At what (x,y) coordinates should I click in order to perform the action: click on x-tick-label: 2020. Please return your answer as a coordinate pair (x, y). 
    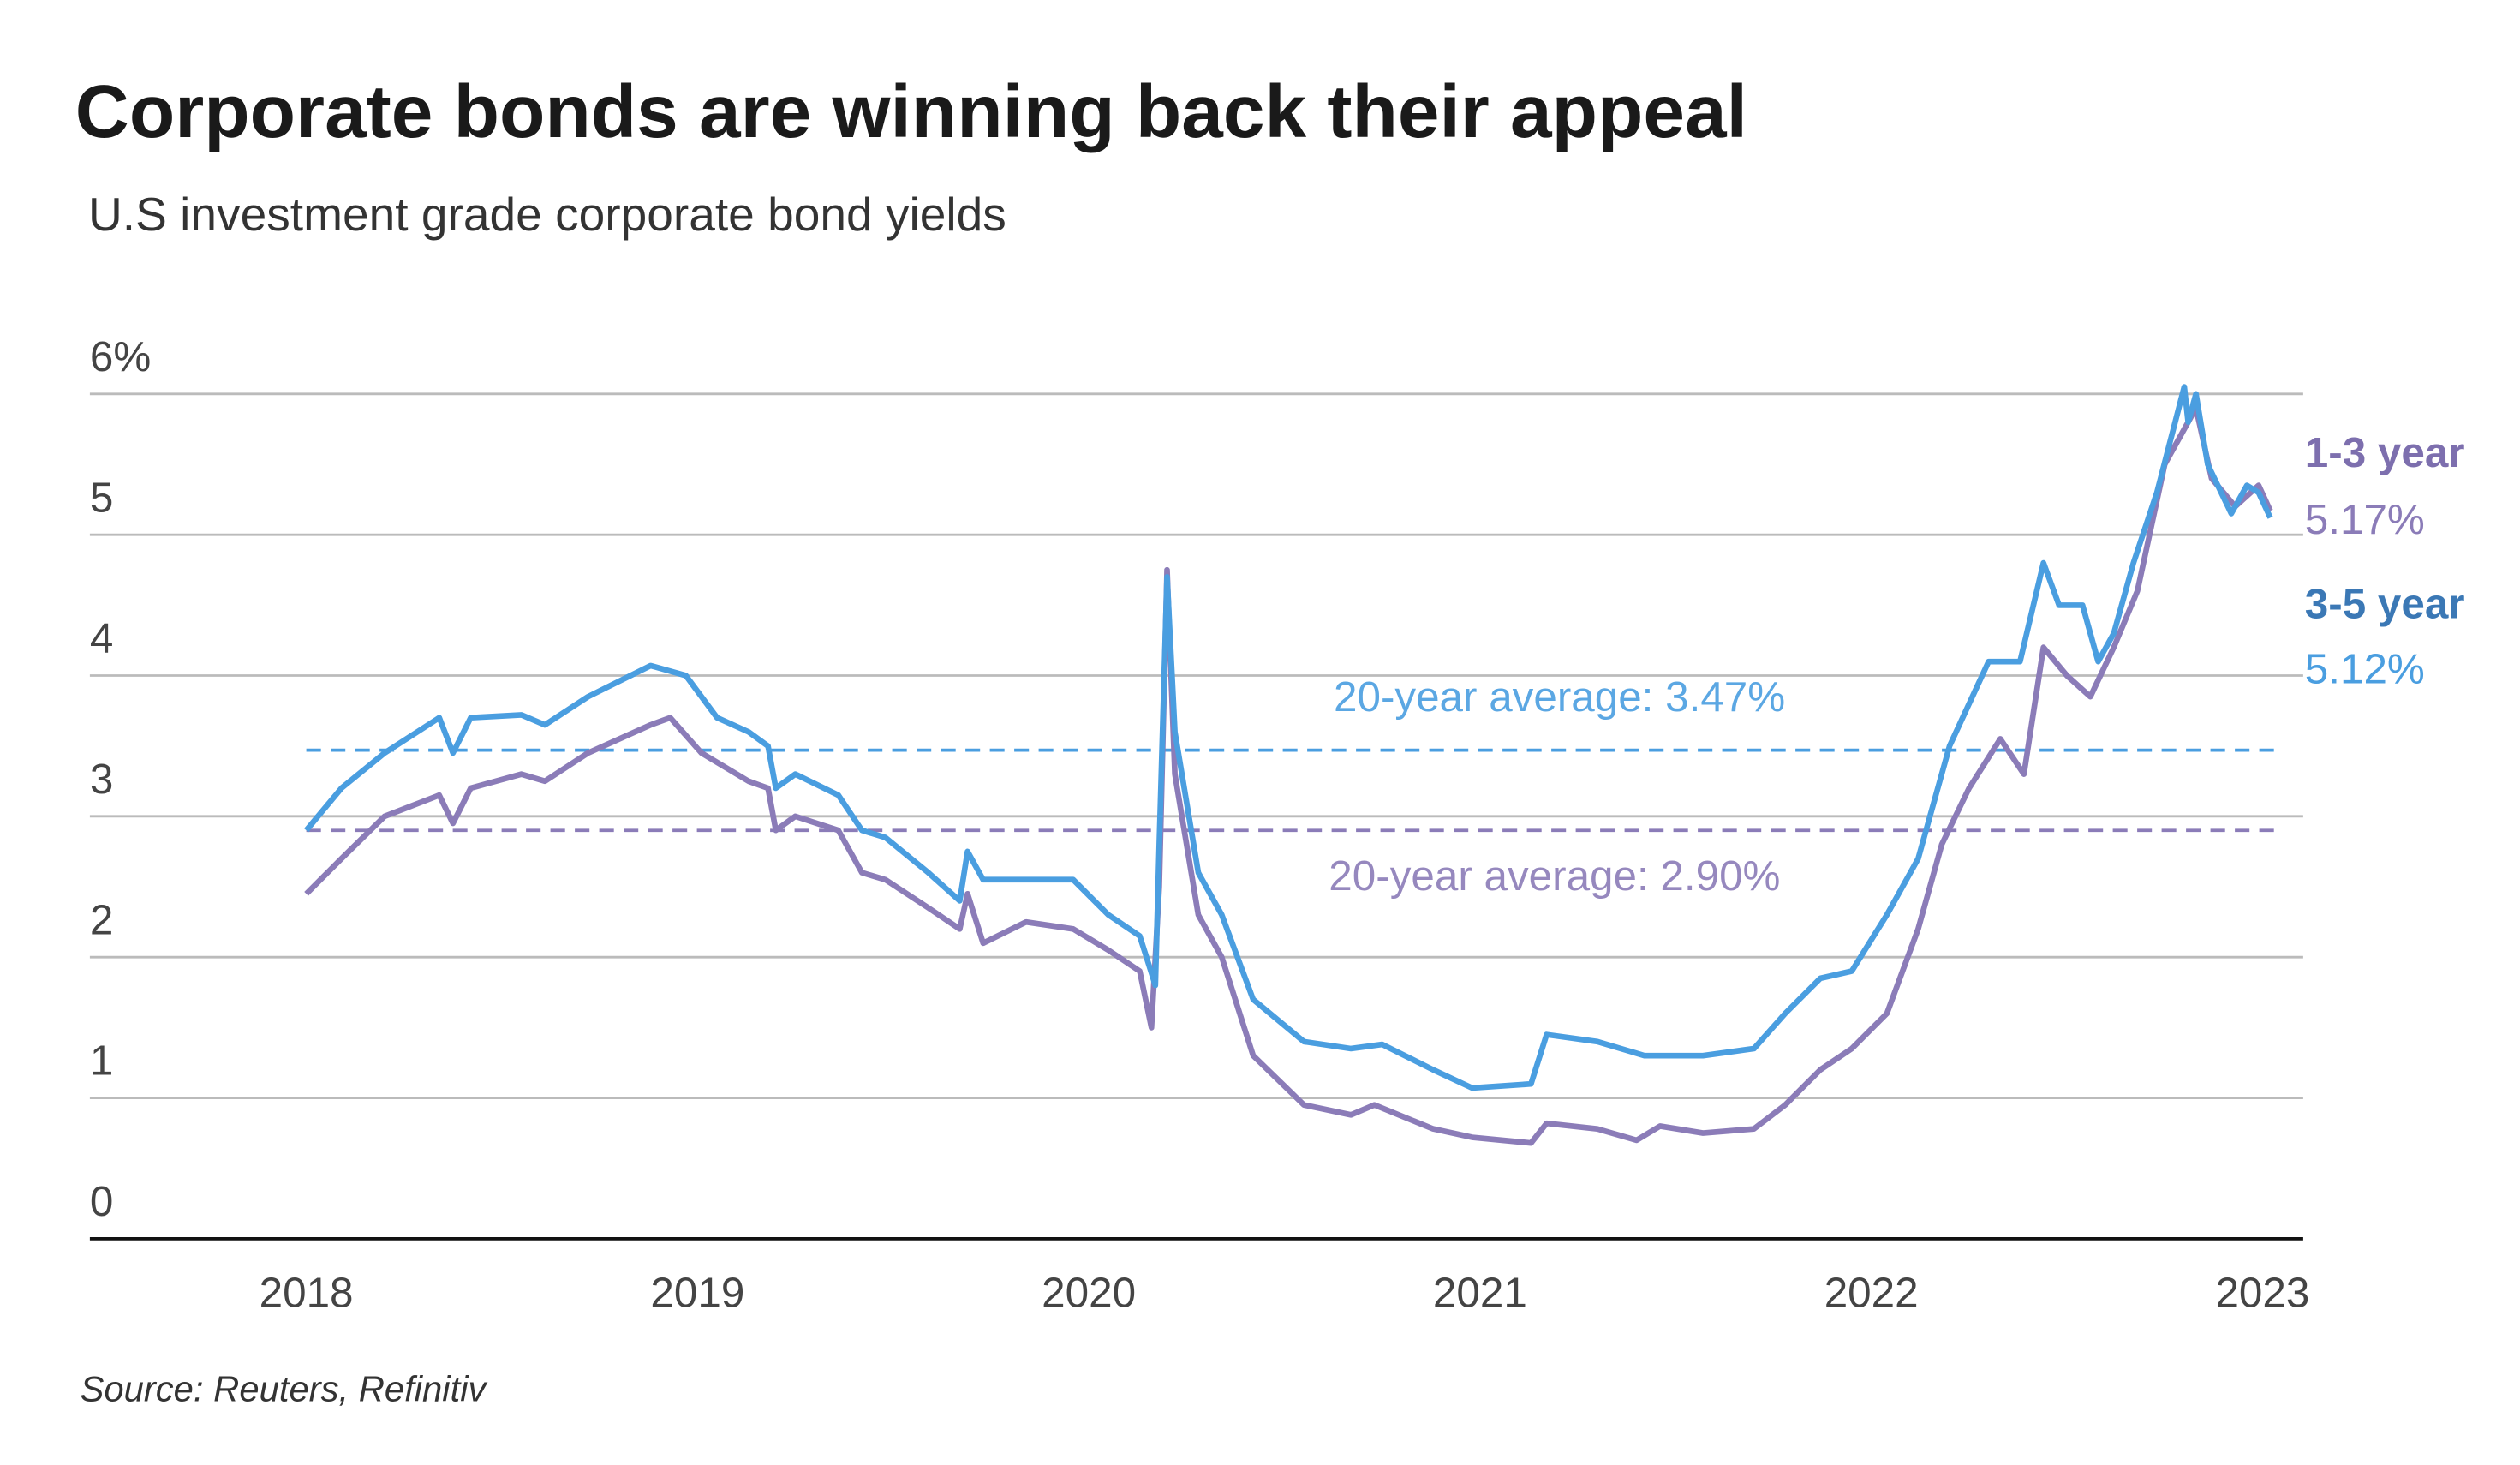
    Looking at the image, I should click on (1089, 1293).